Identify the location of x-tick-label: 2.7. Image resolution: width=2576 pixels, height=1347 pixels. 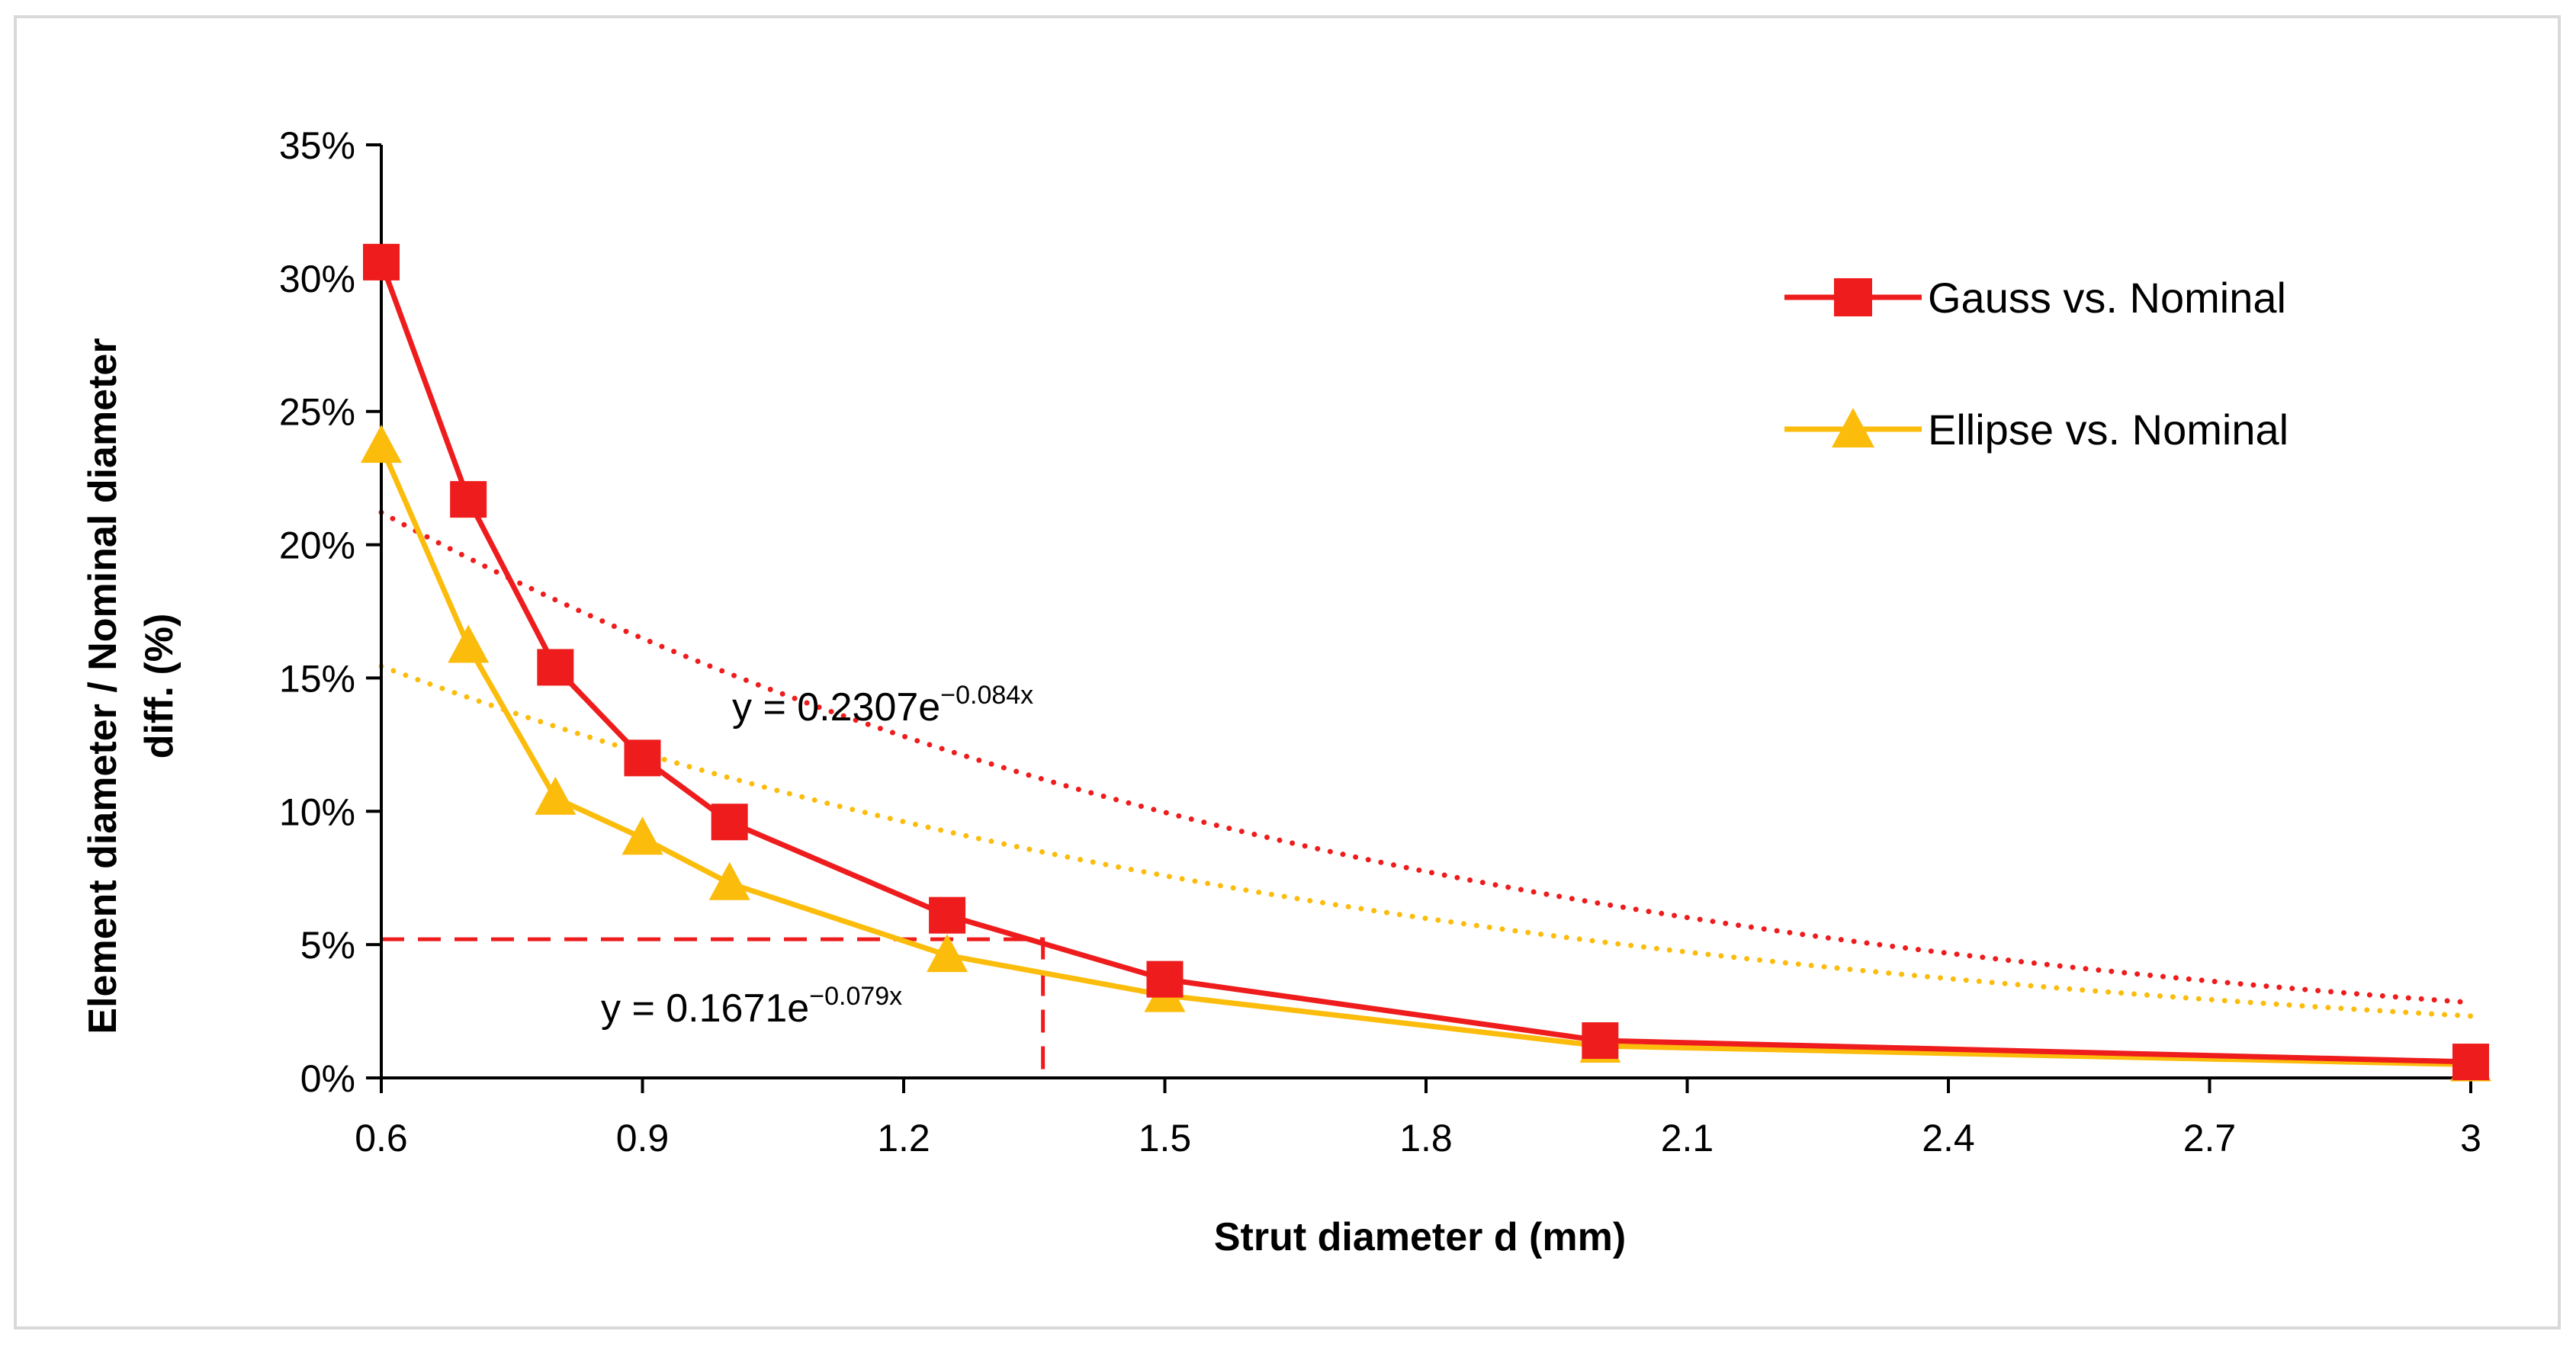
(2210, 1138).